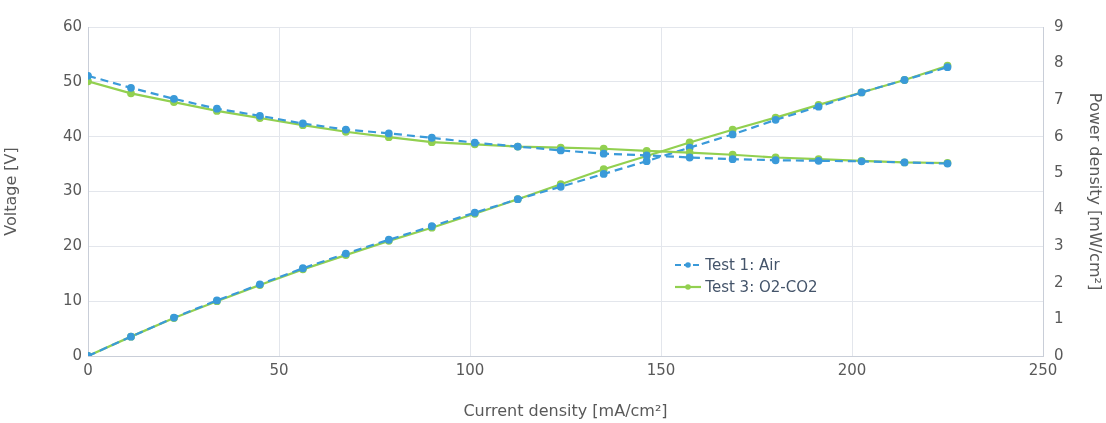 This screenshot has height=423, width=1106. What do you see at coordinates (72, 245) in the screenshot?
I see `y-tick-label: 20` at bounding box center [72, 245].